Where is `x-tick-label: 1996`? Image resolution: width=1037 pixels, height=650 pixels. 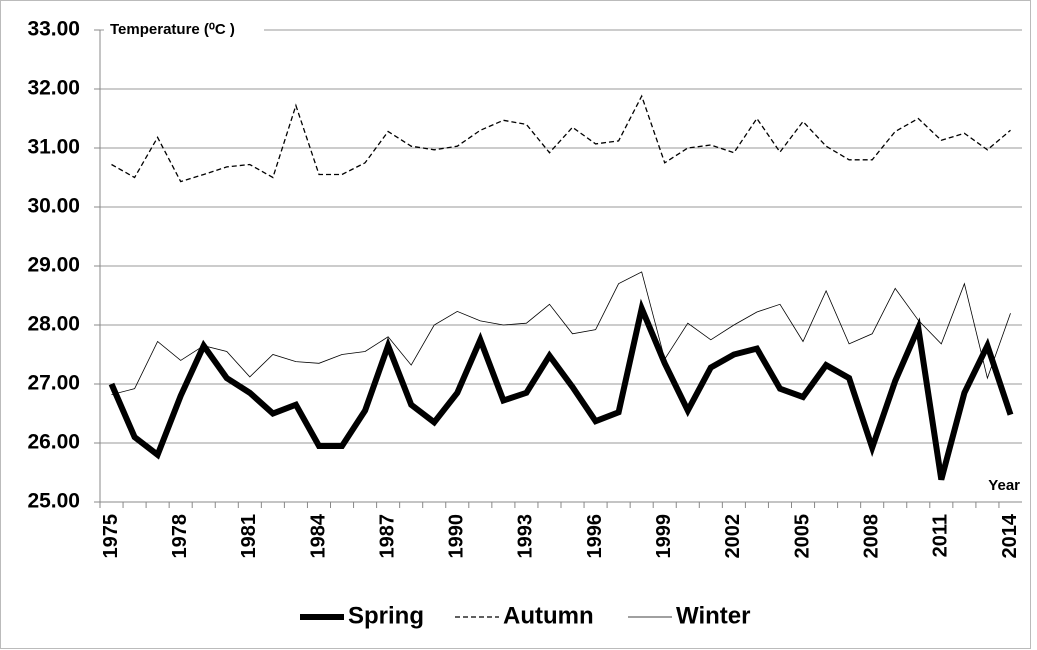
x-tick-label: 1996 is located at coordinates (595, 536).